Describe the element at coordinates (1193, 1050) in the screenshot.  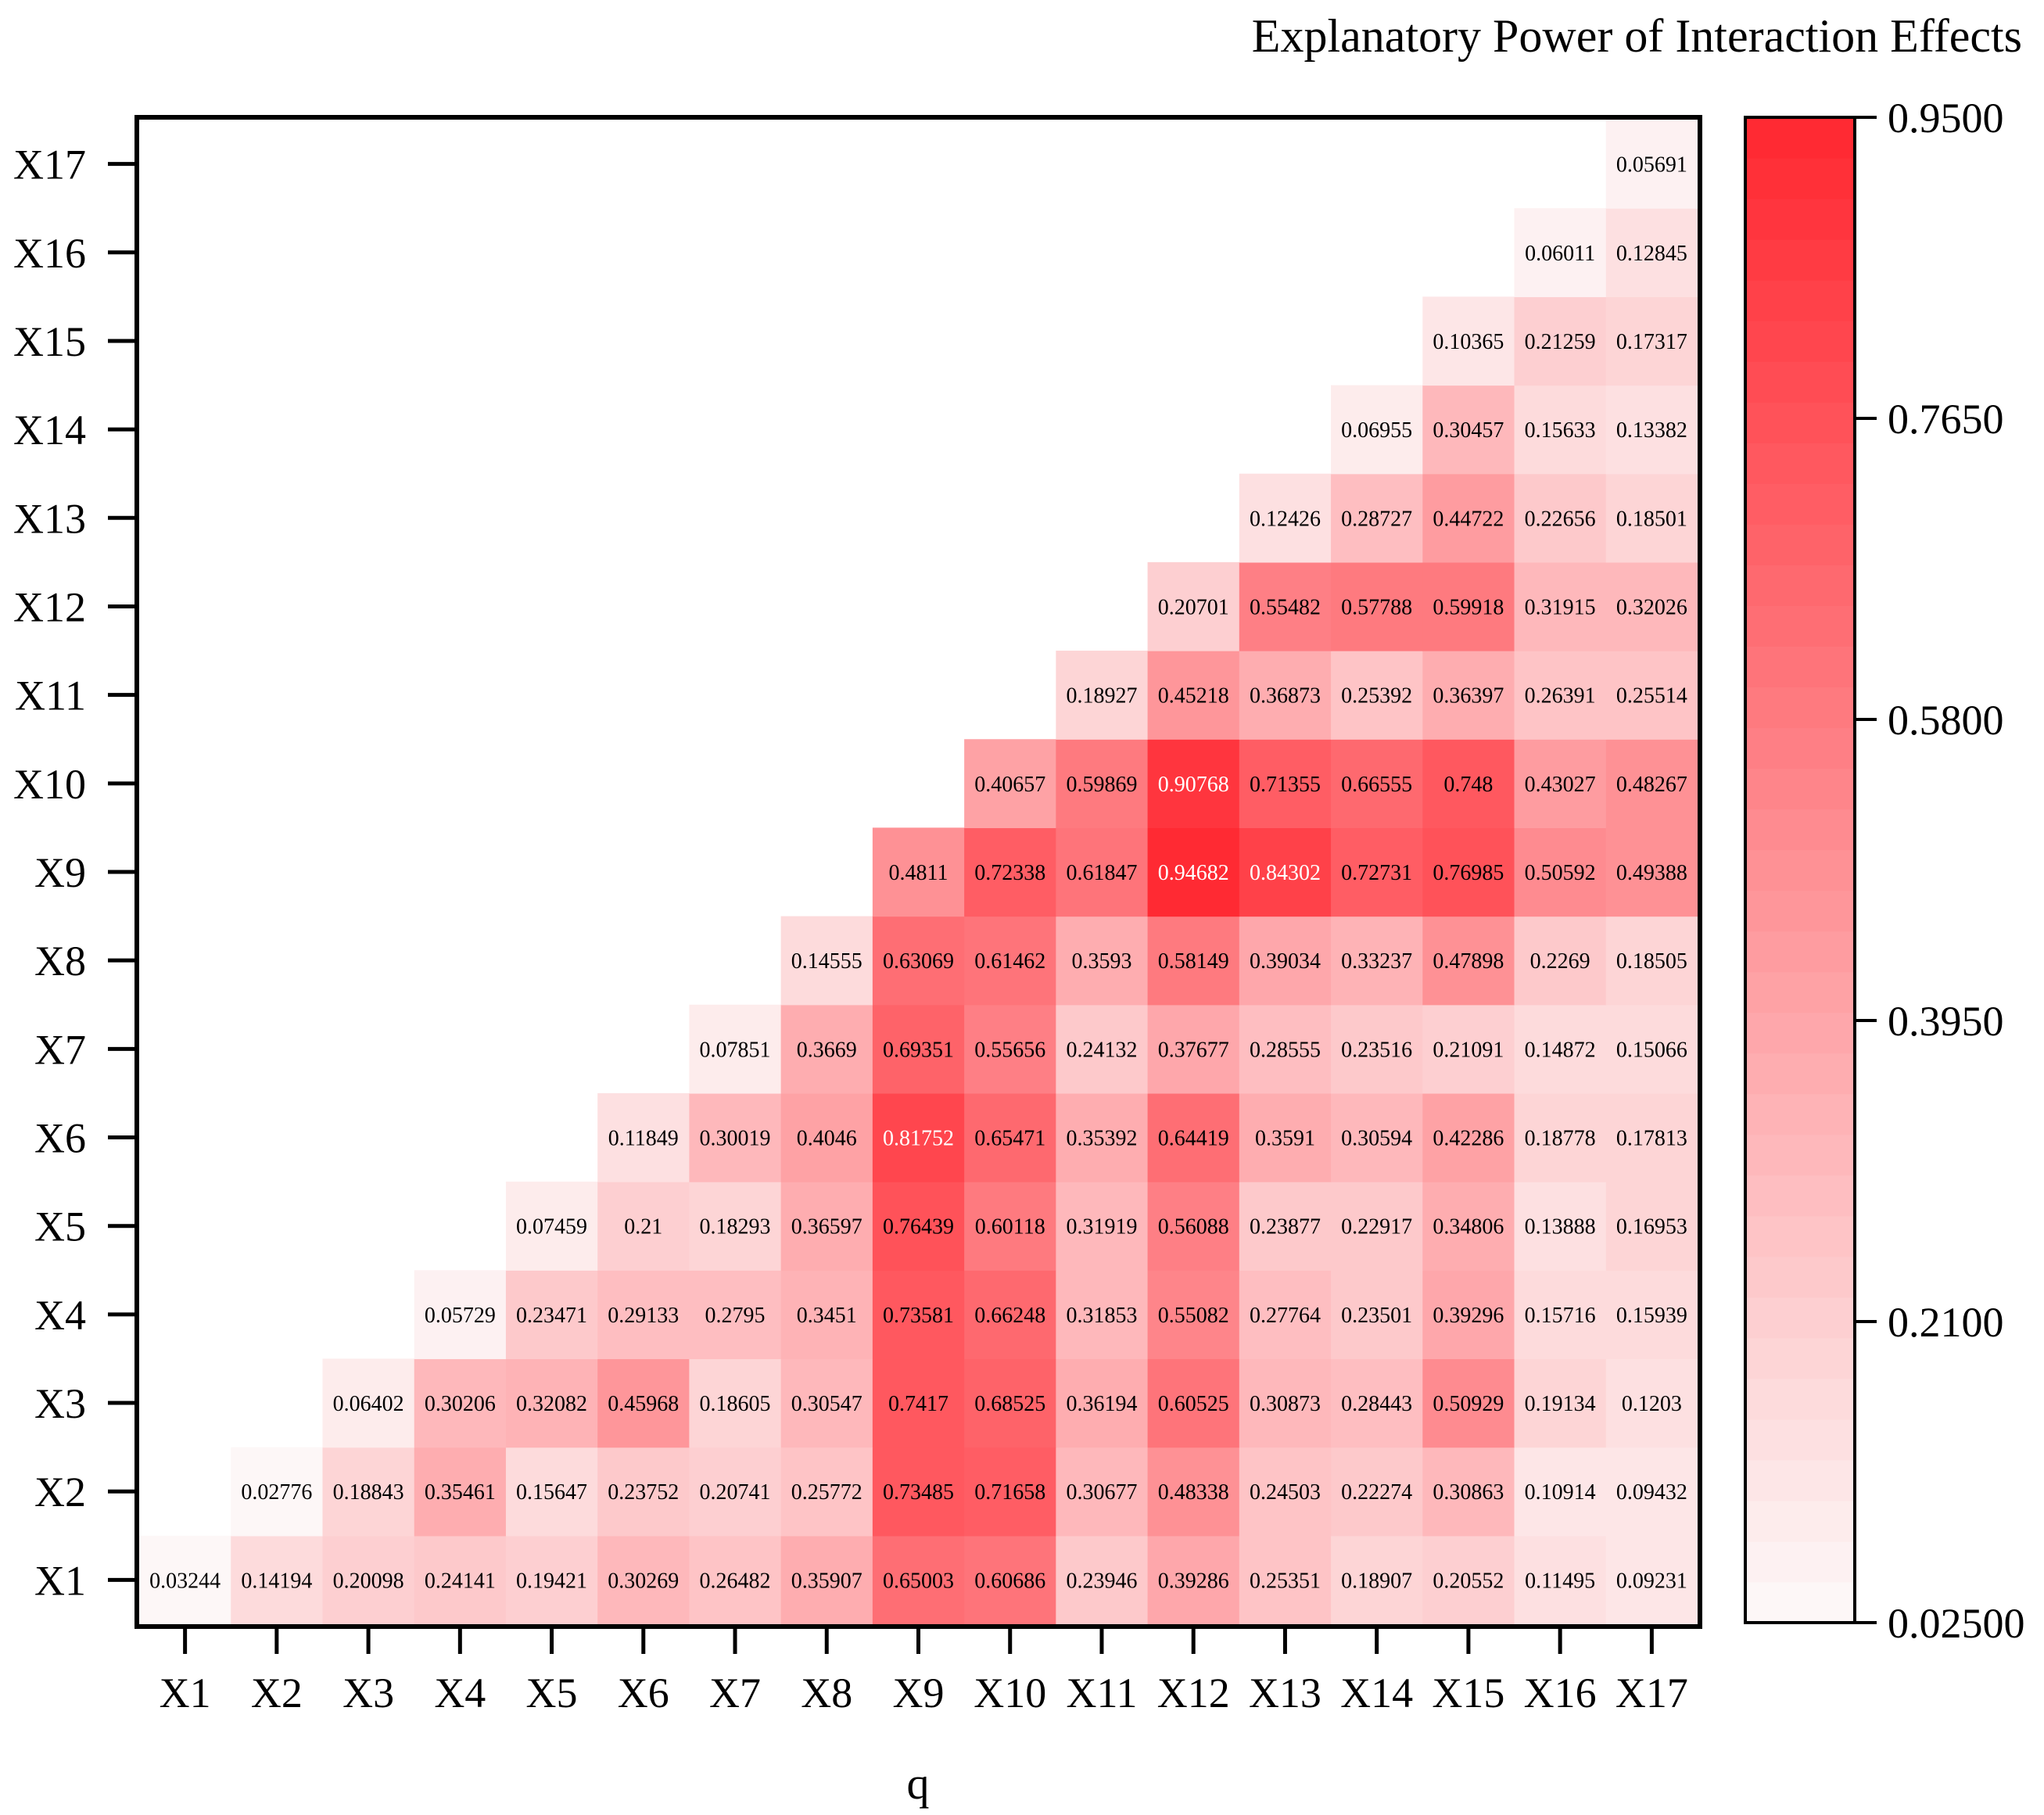
I see `cell-value-label: 0.37677` at that location.